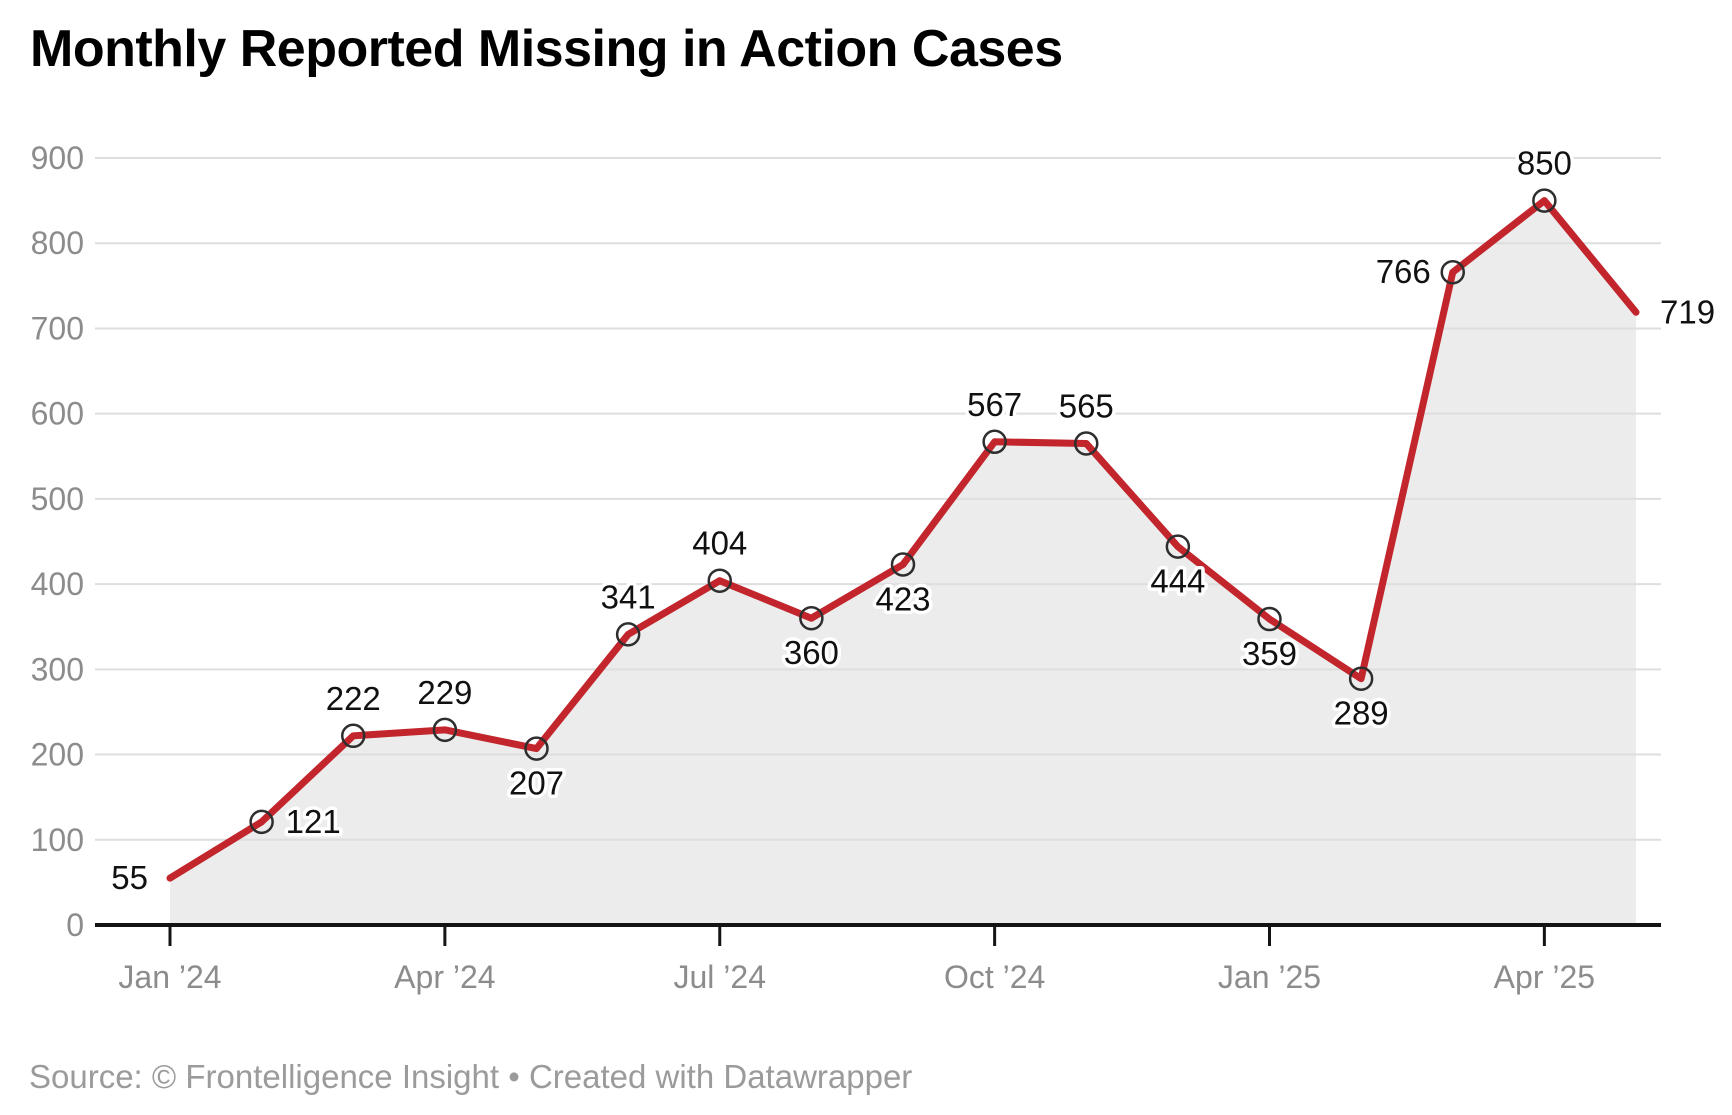  What do you see at coordinates (628, 596) in the screenshot?
I see `data-point-label: 341` at bounding box center [628, 596].